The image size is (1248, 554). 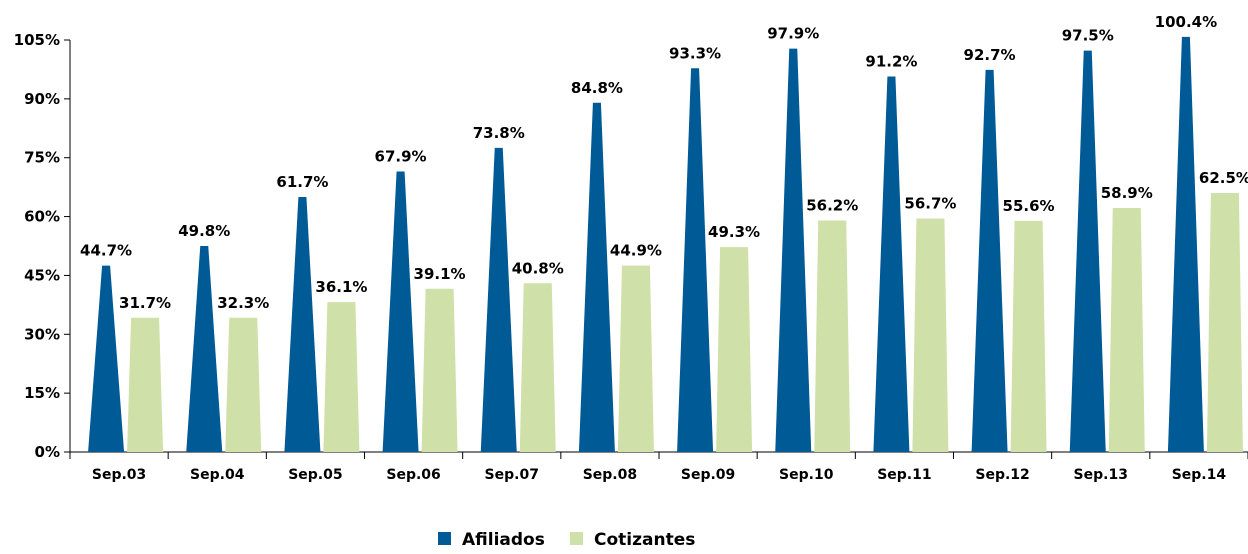 I want to click on x-tick-label: Sep.11, so click(x=904, y=475).